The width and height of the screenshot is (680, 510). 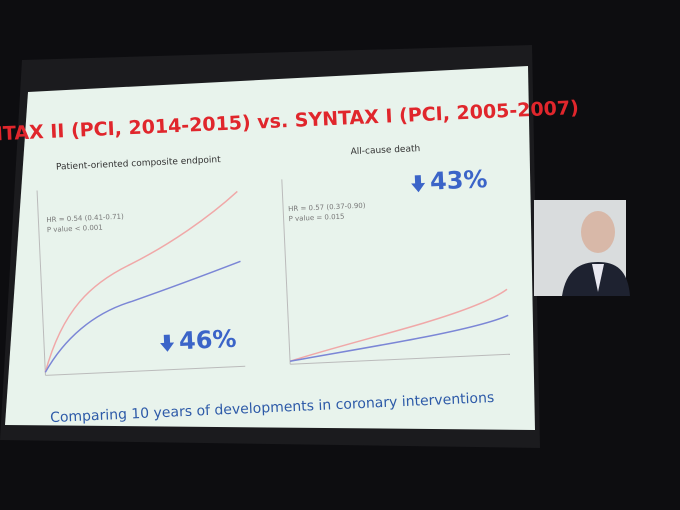 What do you see at coordinates (395, 270) in the screenshot?
I see `right-chart` at bounding box center [395, 270].